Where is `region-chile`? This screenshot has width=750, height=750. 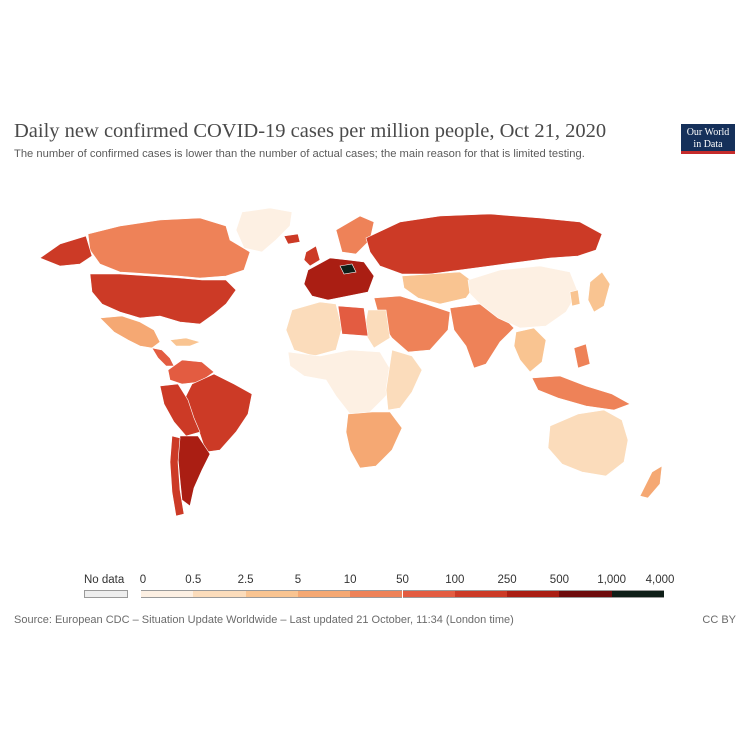 region-chile is located at coordinates (177, 476).